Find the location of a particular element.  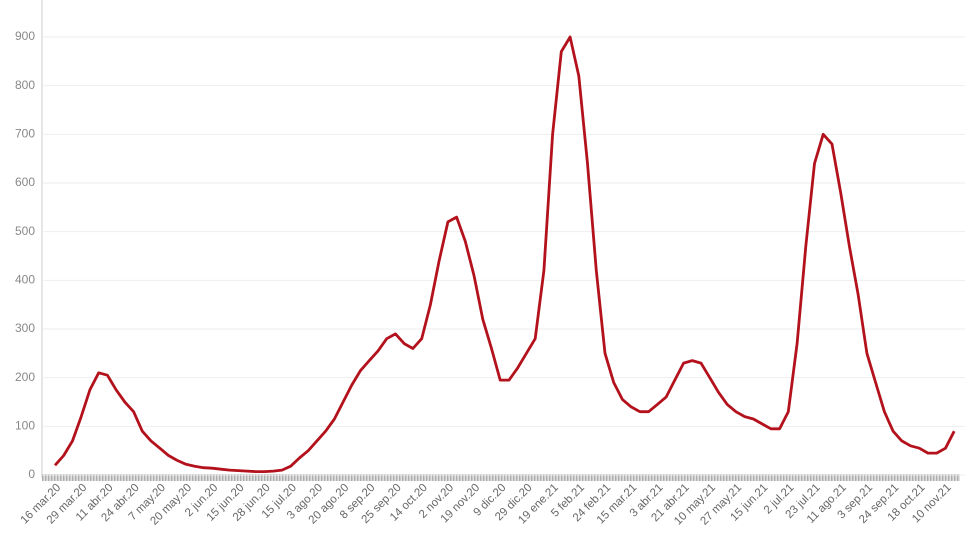

y-tick-label: 800 is located at coordinates (25, 85).